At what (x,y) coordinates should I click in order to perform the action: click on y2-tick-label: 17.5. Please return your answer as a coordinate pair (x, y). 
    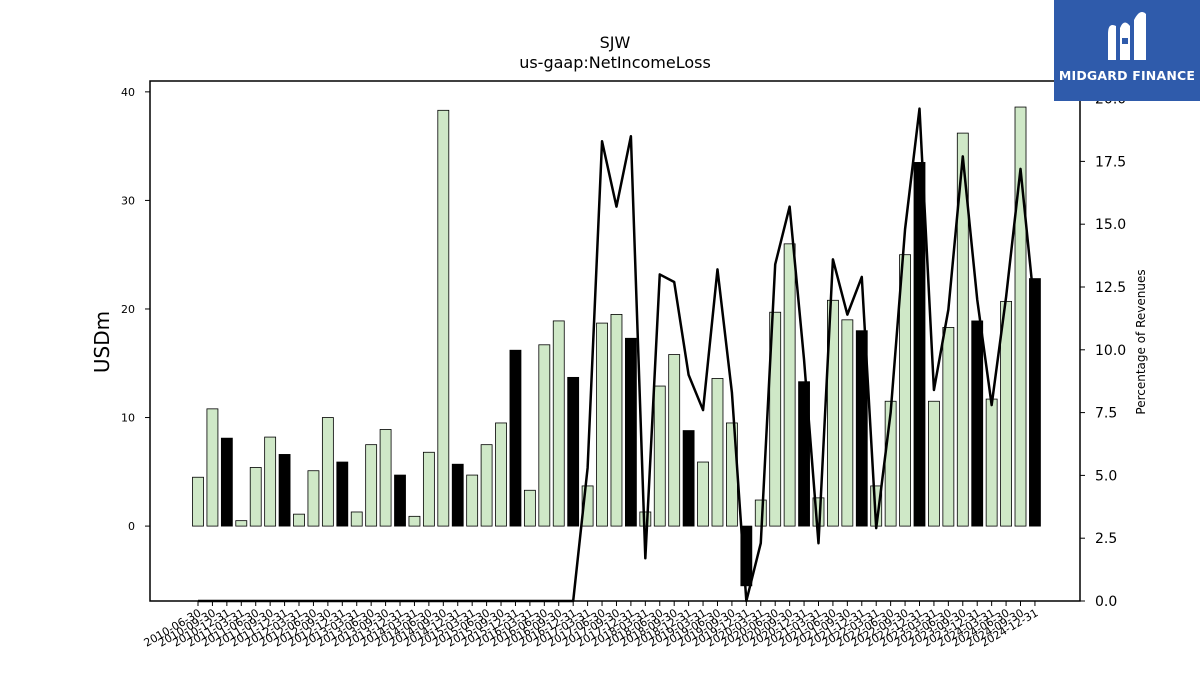
    Looking at the image, I should click on (1110, 162).